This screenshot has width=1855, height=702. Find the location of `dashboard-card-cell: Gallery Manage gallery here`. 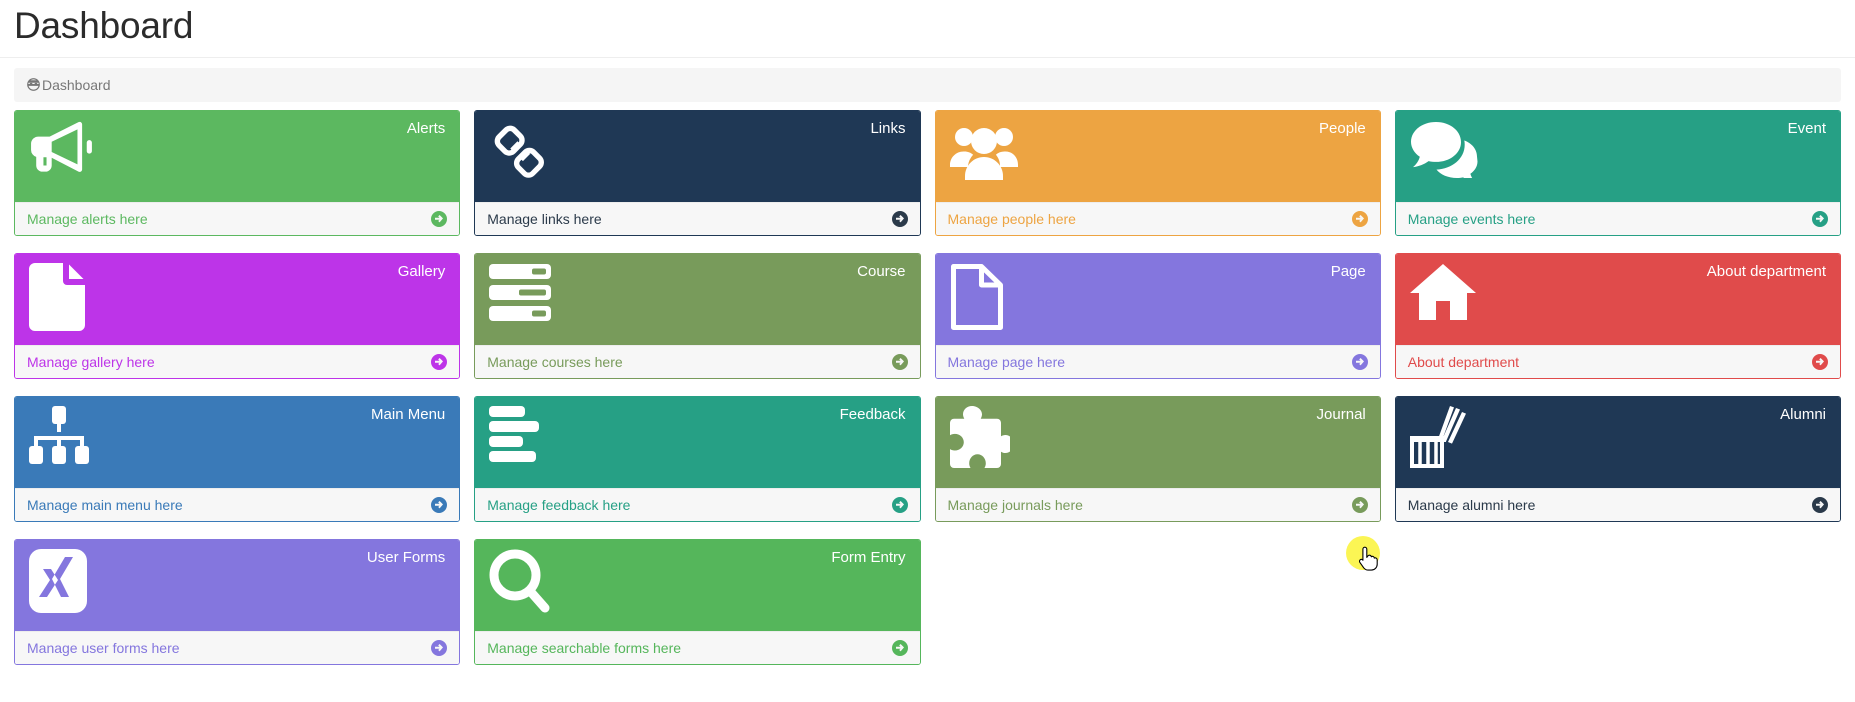

dashboard-card-cell: Gallery Manage gallery here is located at coordinates (237, 324).